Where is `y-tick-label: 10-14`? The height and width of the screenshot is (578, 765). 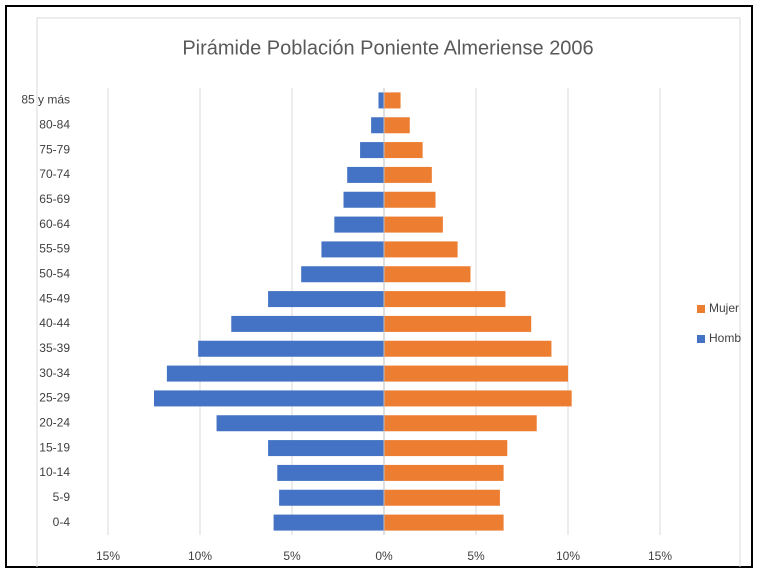 y-tick-label: 10-14 is located at coordinates (54, 472).